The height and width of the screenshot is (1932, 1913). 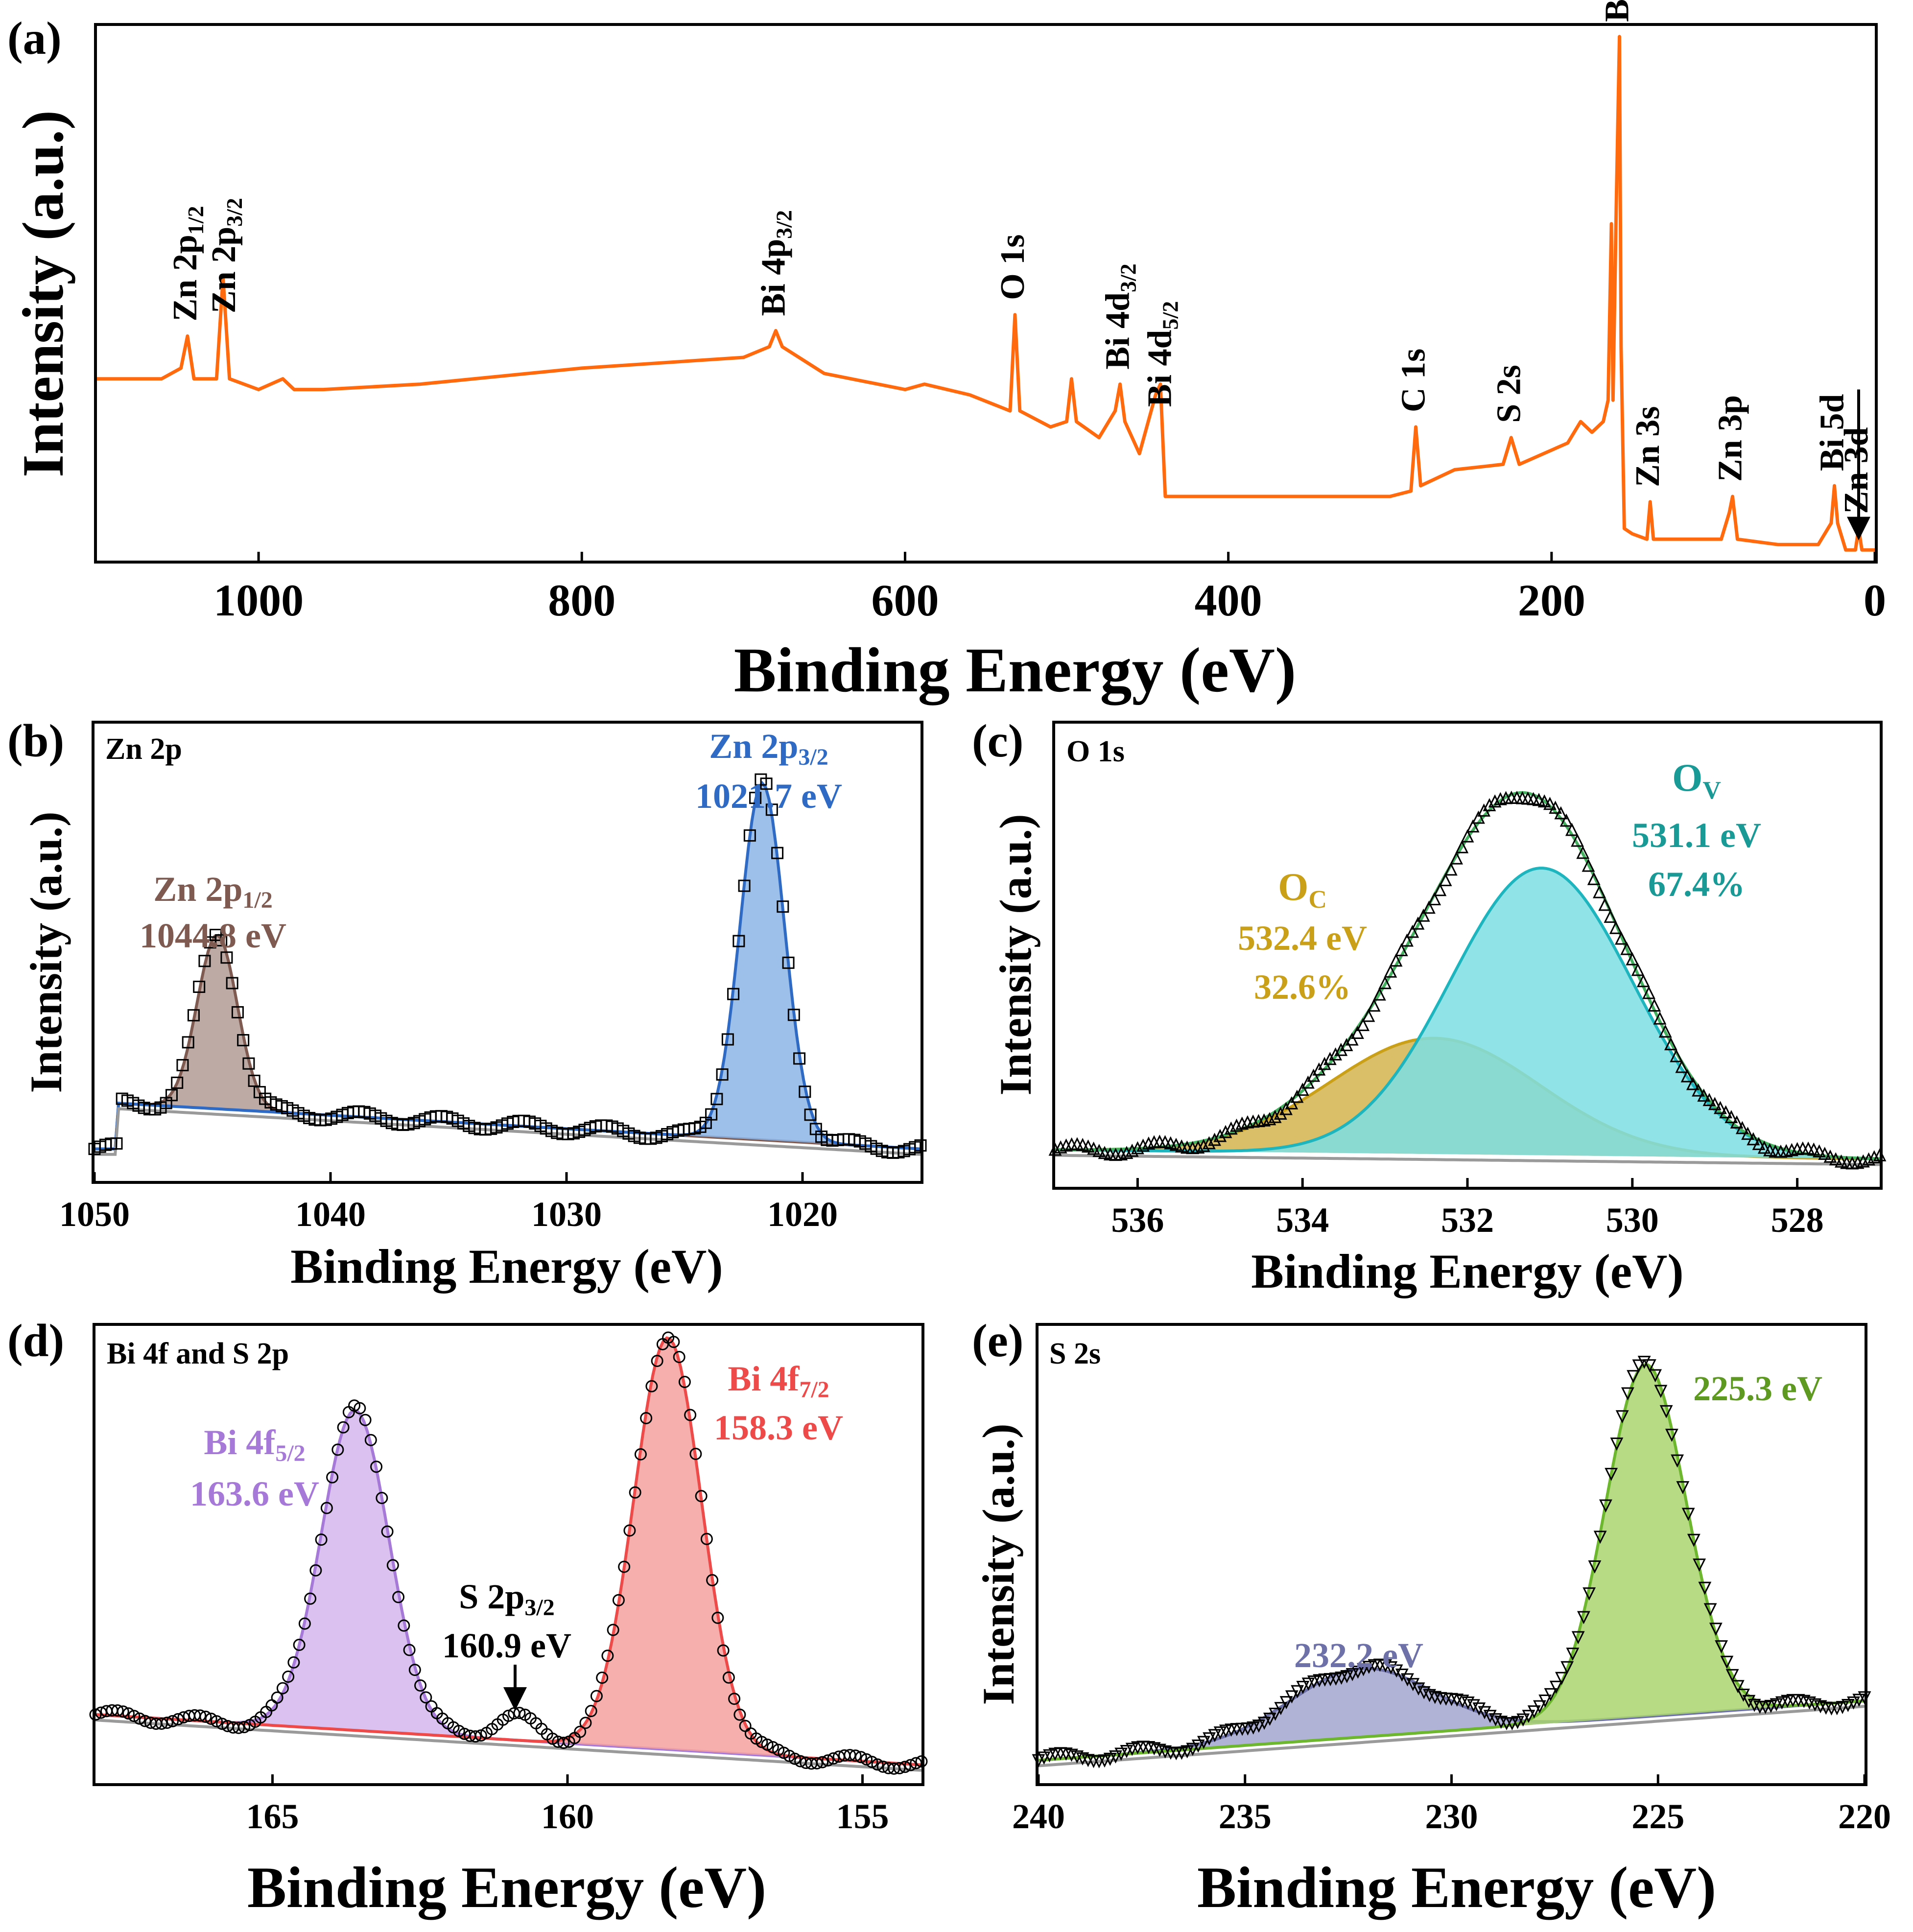 I want to click on peak-annotation: Bi 4d3/2, so click(x=1120, y=316).